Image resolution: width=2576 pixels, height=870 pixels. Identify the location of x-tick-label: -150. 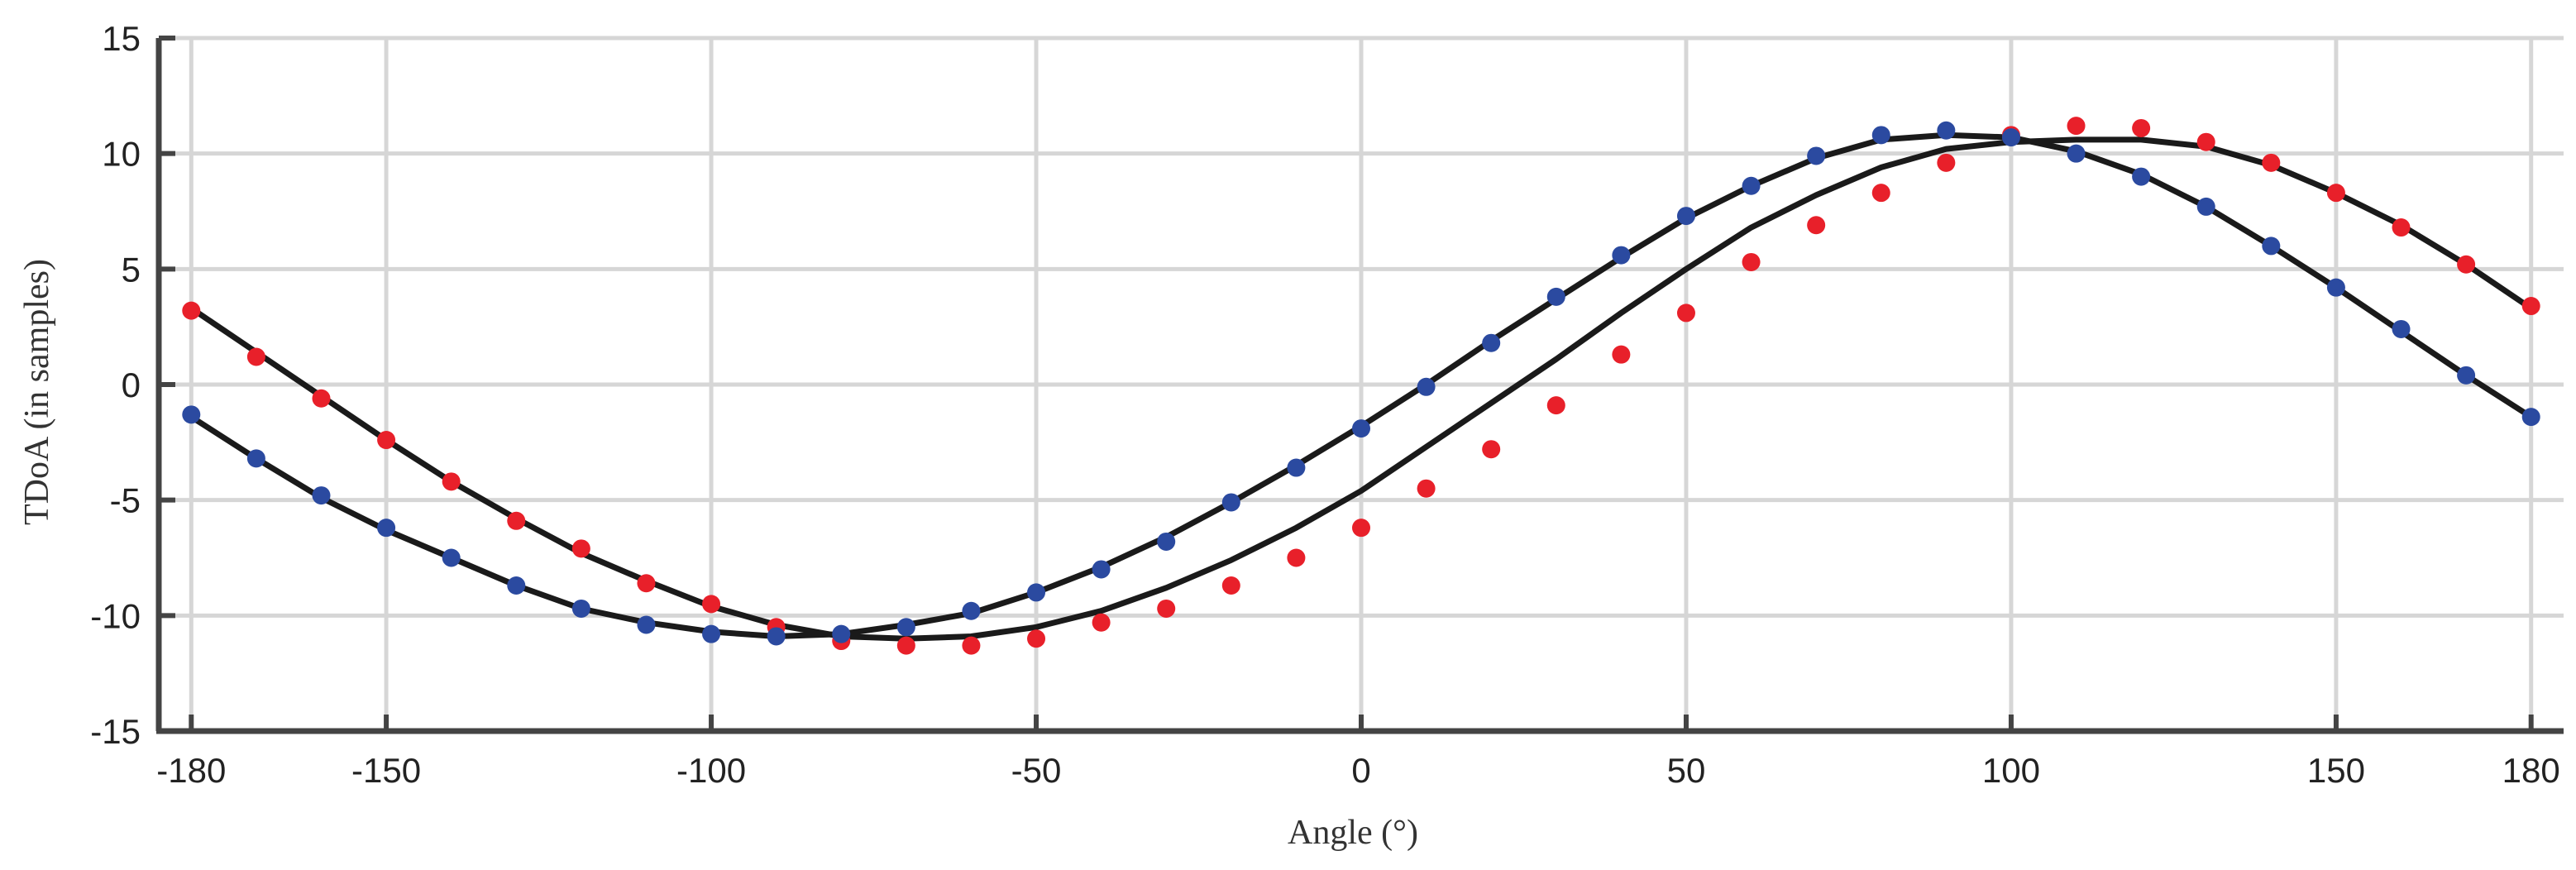
(386, 770).